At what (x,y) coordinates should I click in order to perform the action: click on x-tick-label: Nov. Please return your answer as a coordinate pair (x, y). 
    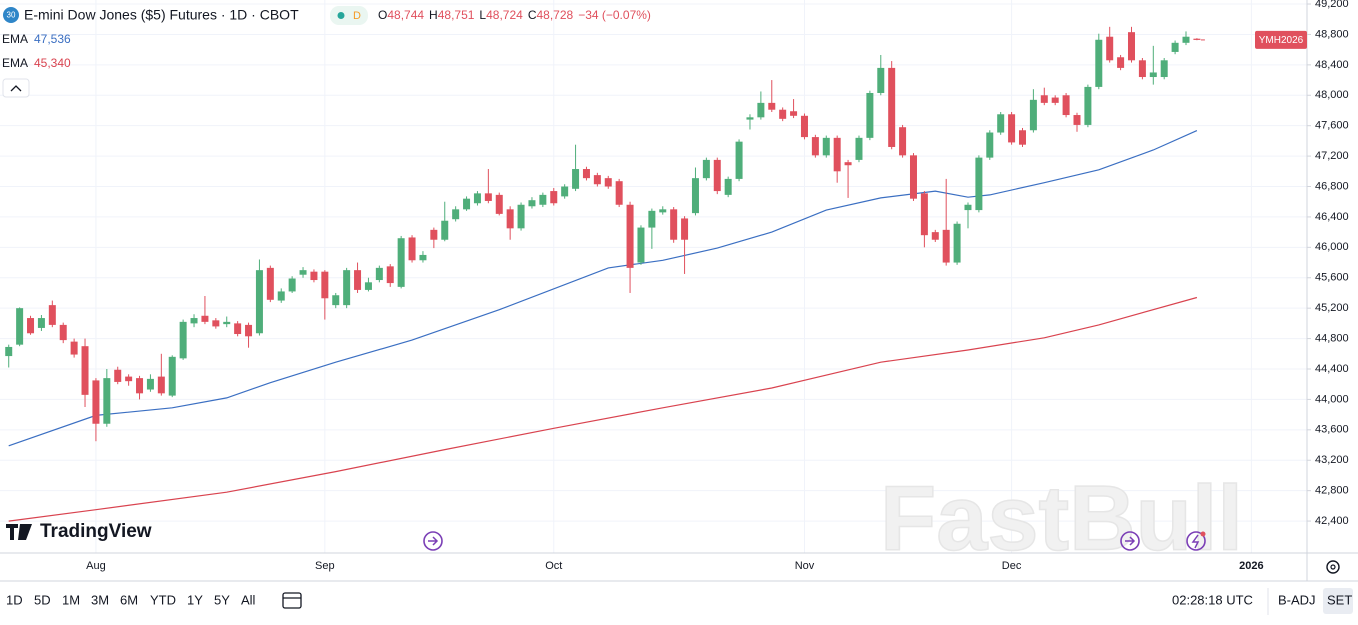
    Looking at the image, I should click on (805, 566).